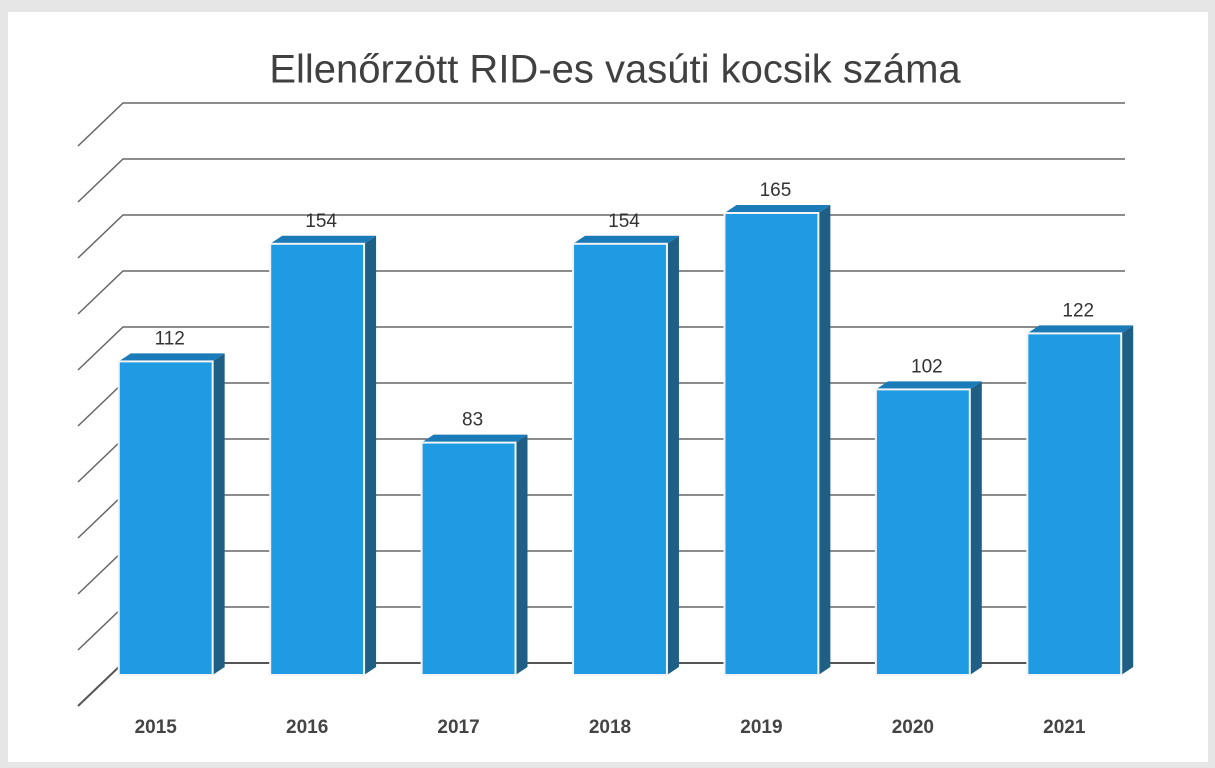 The image size is (1215, 768). Describe the element at coordinates (307, 727) in the screenshot. I see `x-tick-label: 2016` at that location.